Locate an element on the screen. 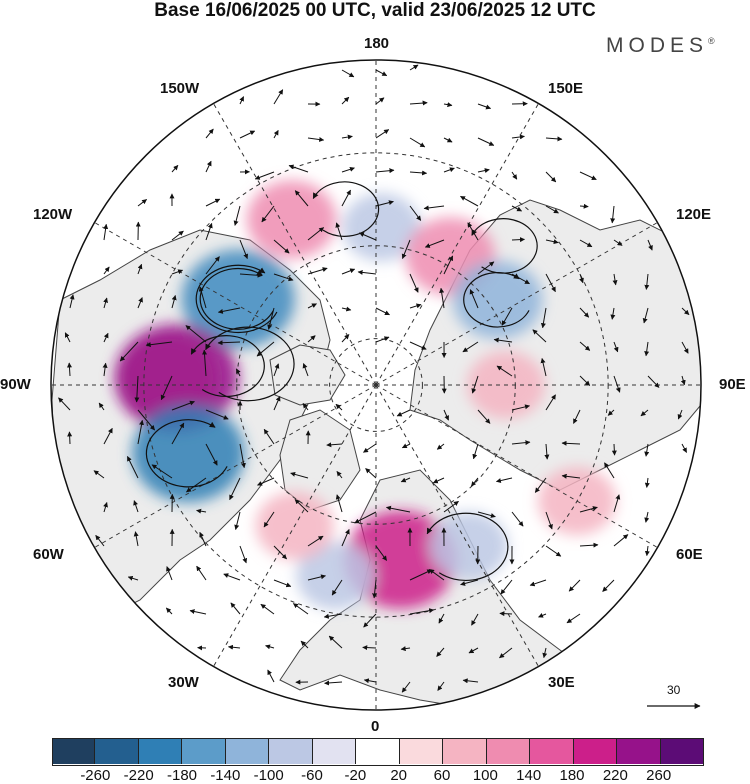 The image size is (750, 784). lon-label-180: 180 is located at coordinates (376, 43).